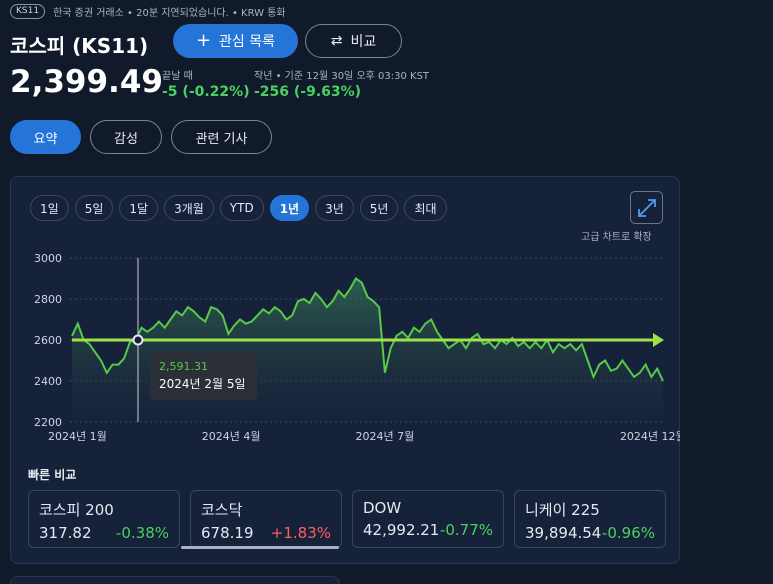 The height and width of the screenshot is (584, 773). Describe the element at coordinates (563, 533) in the screenshot. I see `compare-index-value: 39,894.54` at that location.